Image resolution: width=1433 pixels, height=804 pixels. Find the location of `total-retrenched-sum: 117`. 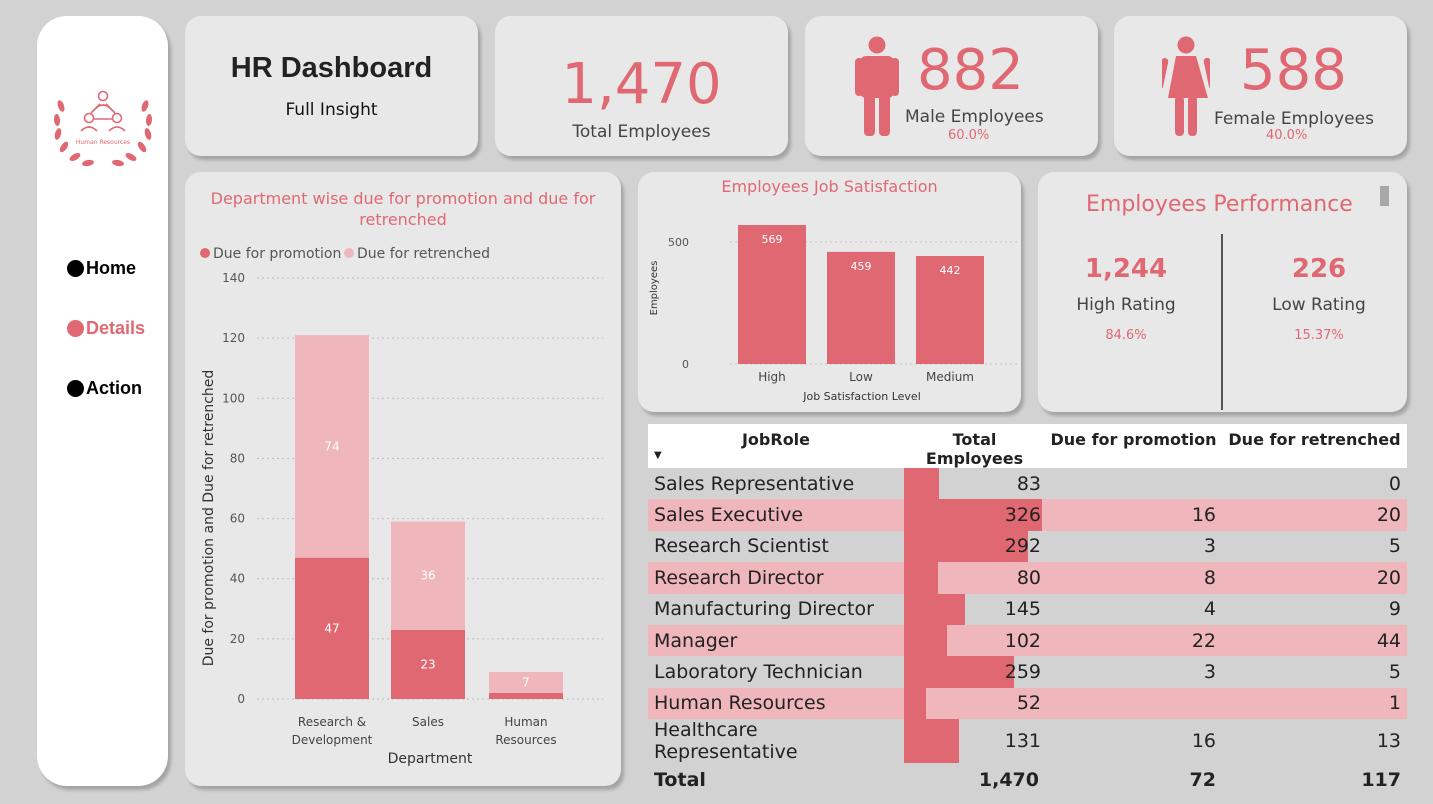

total-retrenched-sum: 117 is located at coordinates (1314, 780).